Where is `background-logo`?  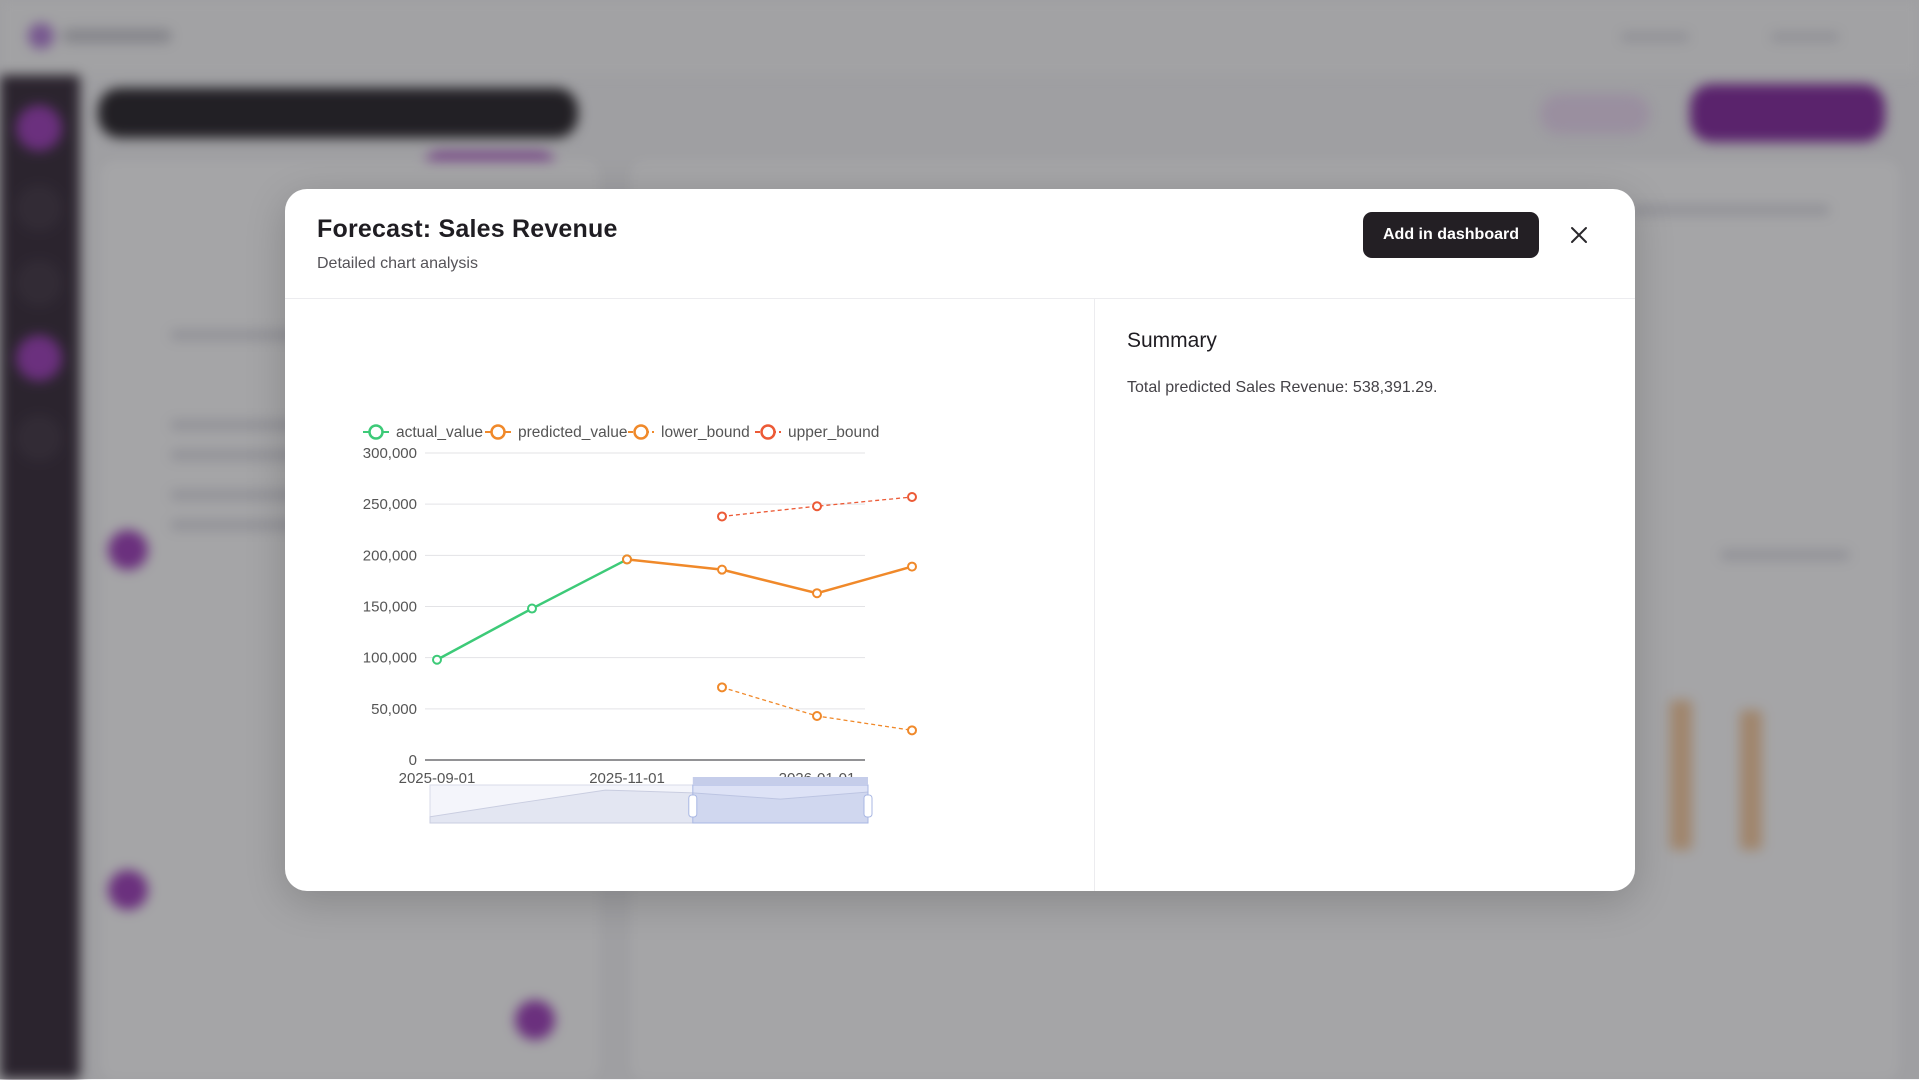 background-logo is located at coordinates (103, 36).